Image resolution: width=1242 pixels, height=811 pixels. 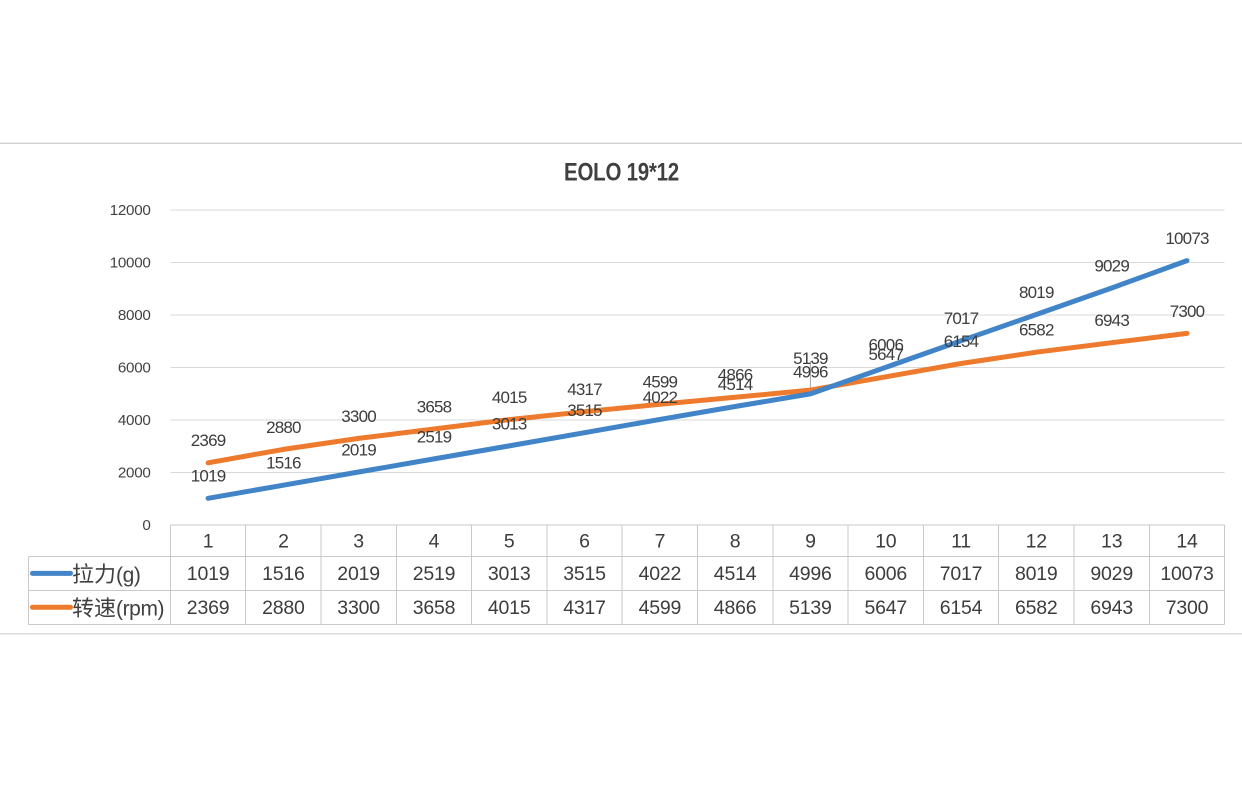 What do you see at coordinates (1111, 542) in the screenshot?
I see `svg-text: 13` at bounding box center [1111, 542].